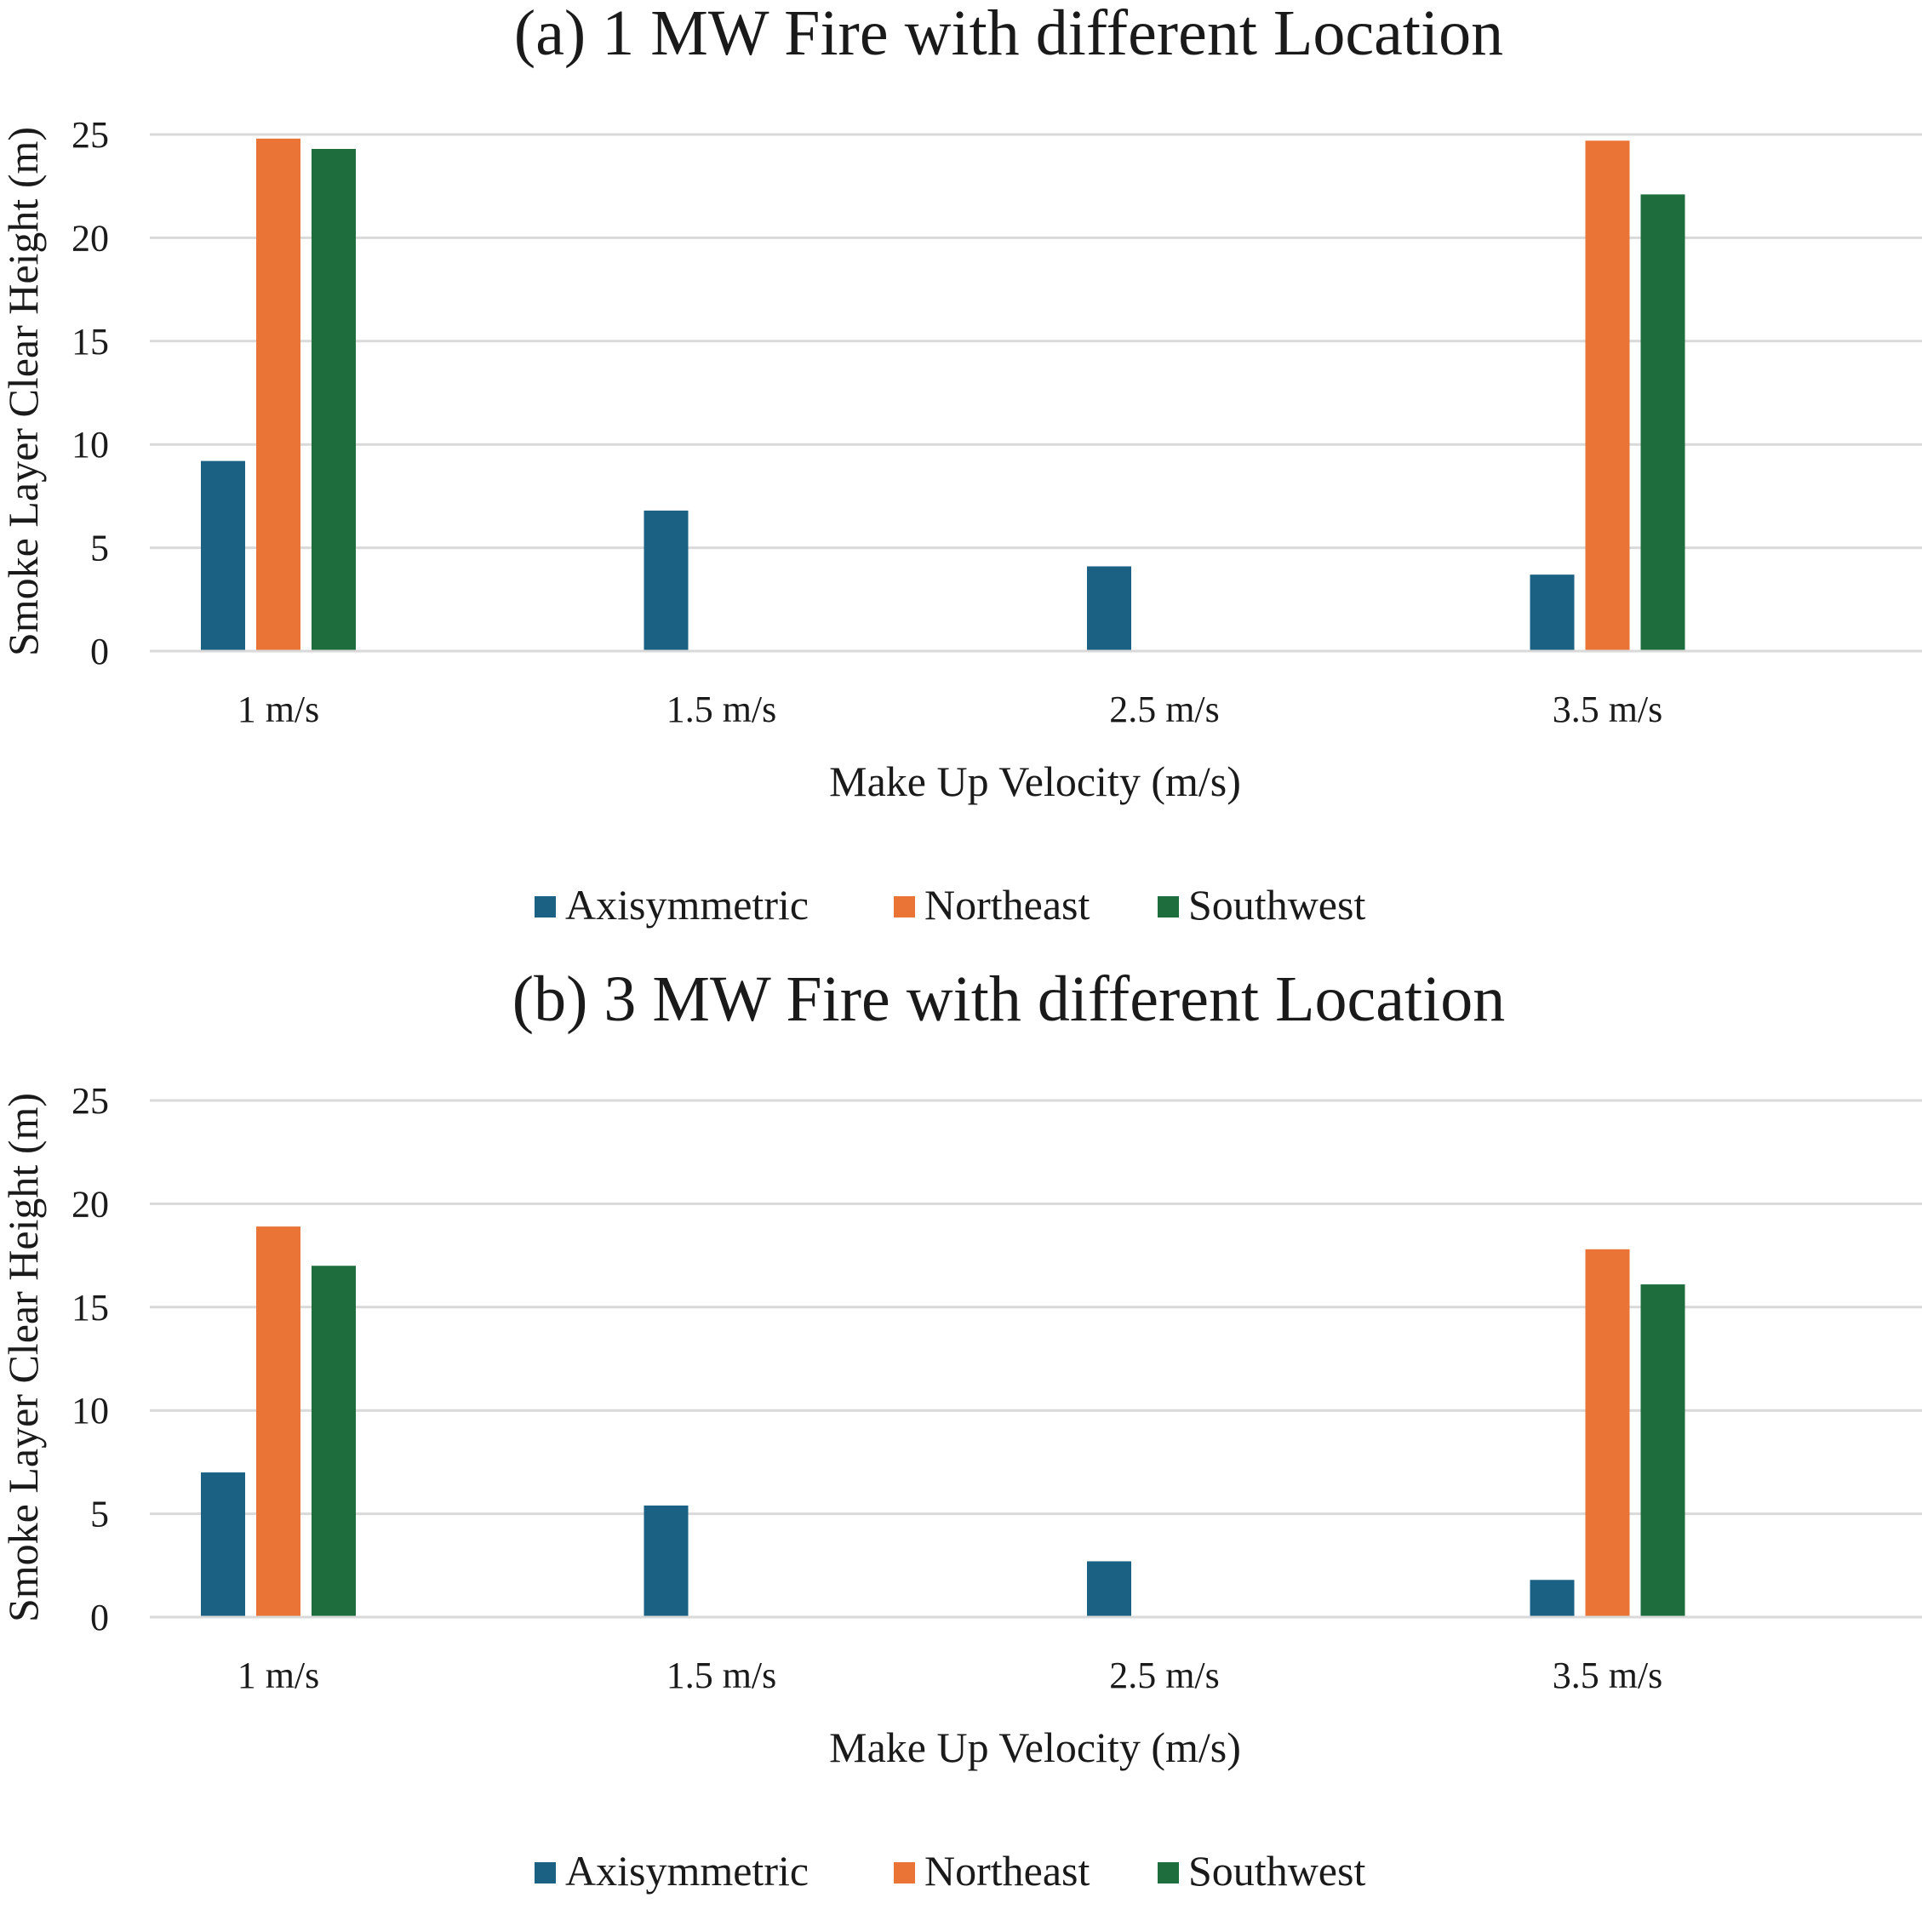 The image size is (1922, 1932). What do you see at coordinates (1008, 1000) in the screenshot?
I see `chart-title: (b) 3 MW Fire with different Location` at bounding box center [1008, 1000].